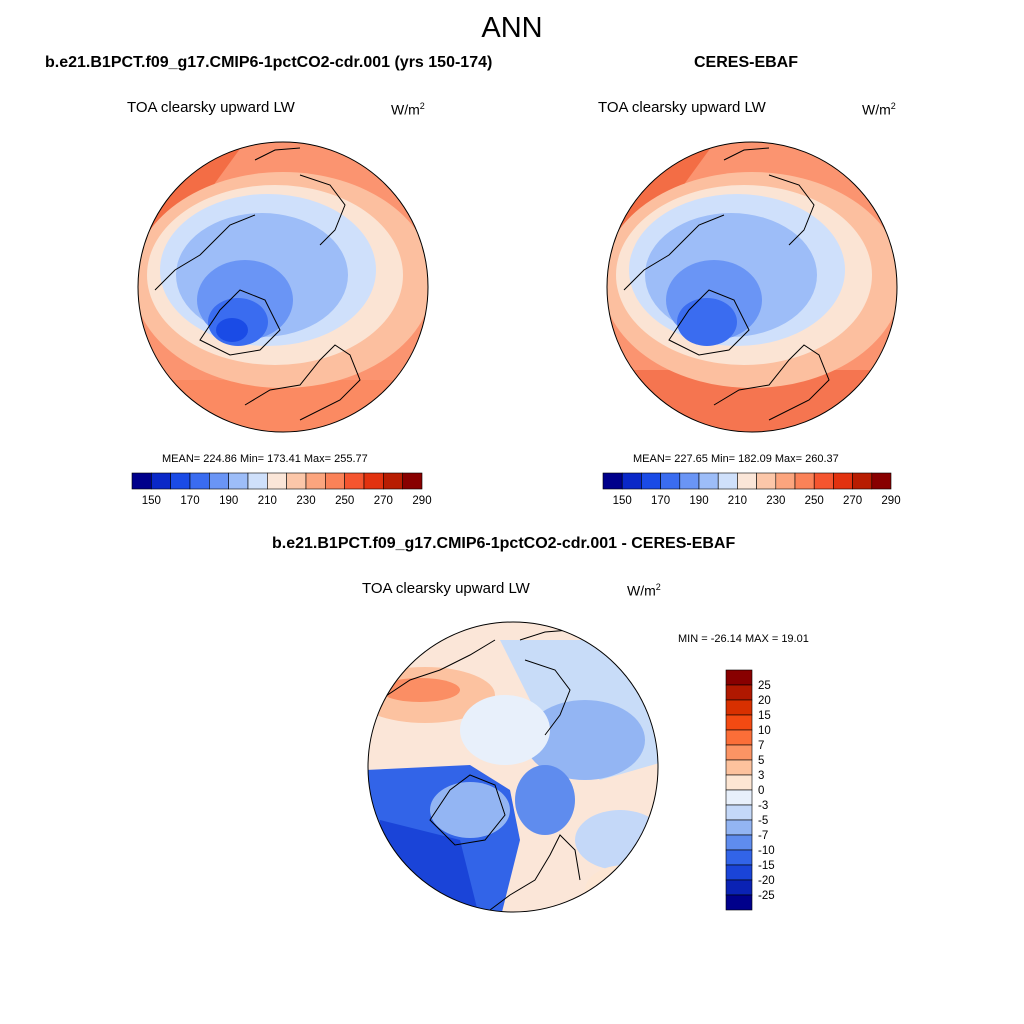 The width and height of the screenshot is (1024, 1024). Describe the element at coordinates (622, 501) in the screenshot. I see `panel2-colorbar-tick-label: 150` at that location.